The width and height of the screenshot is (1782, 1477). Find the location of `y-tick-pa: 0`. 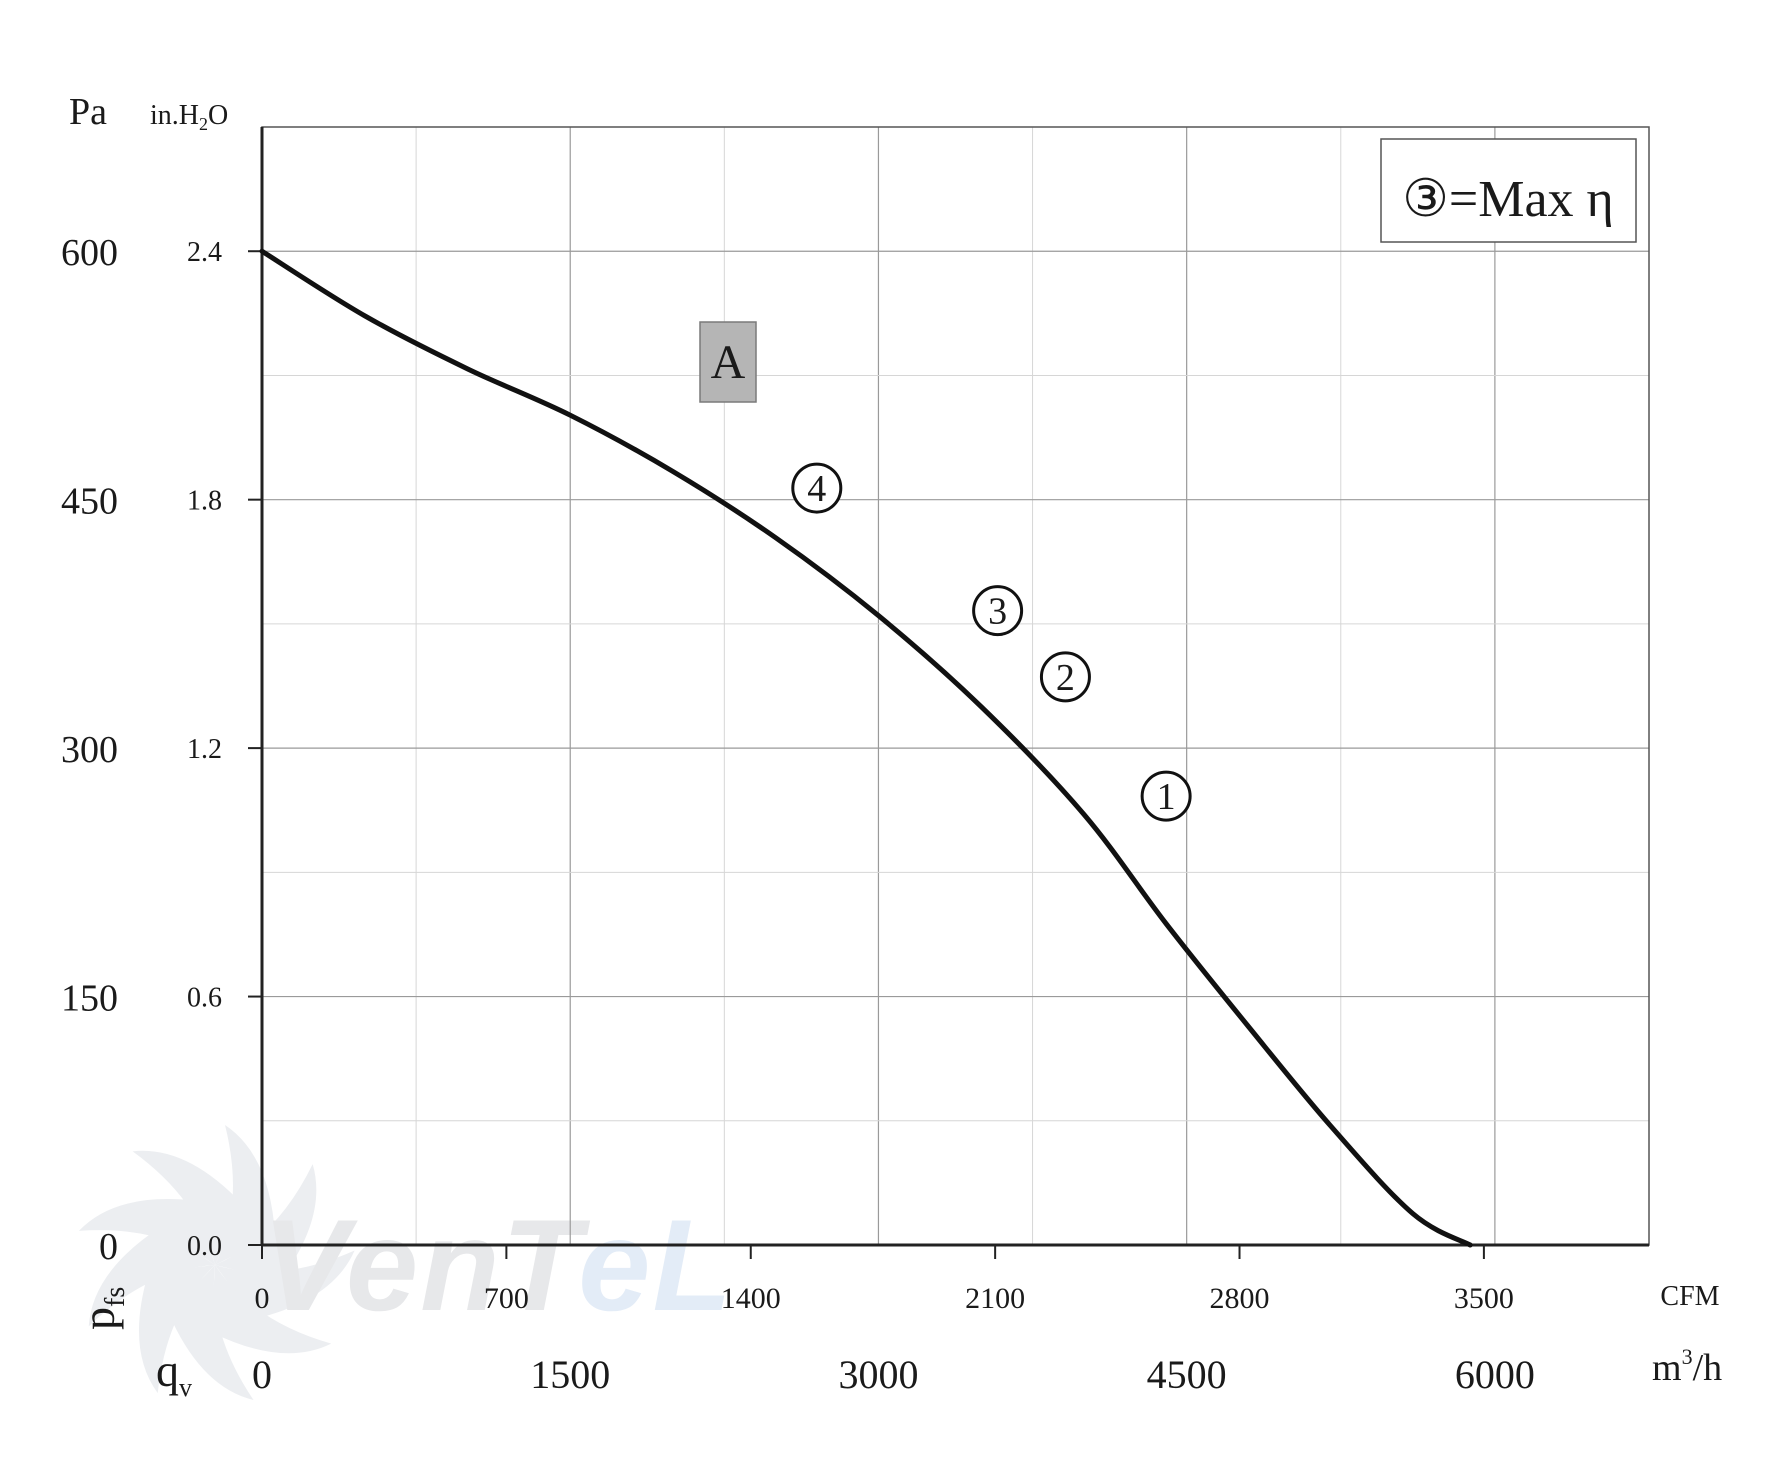

y-tick-pa: 0 is located at coordinates (108, 1247).